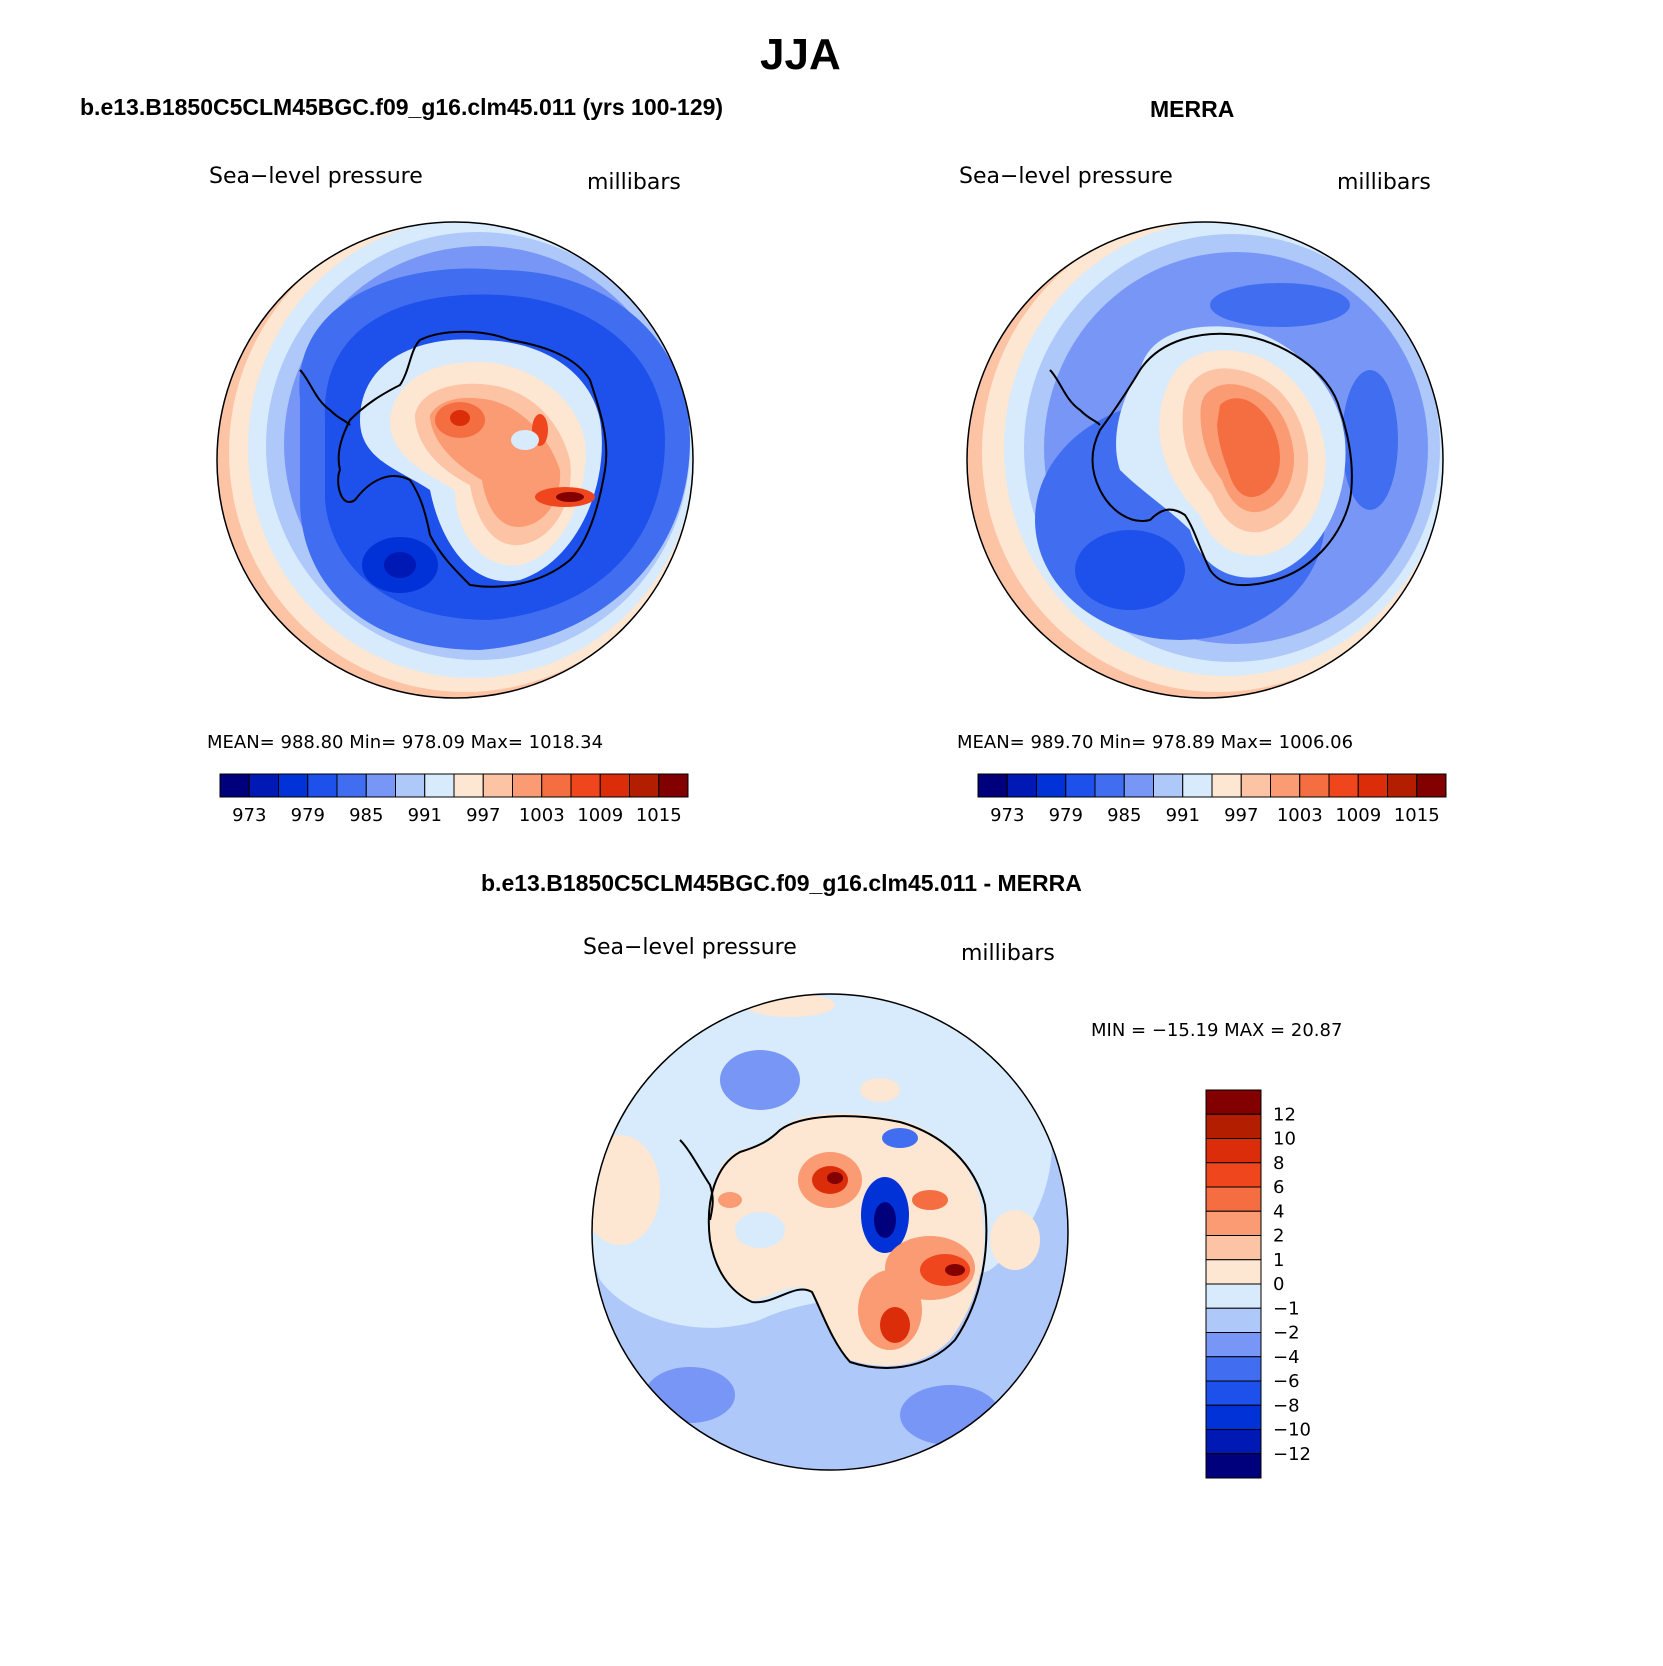  I want to click on colorbar-tick-label: 6, so click(1278, 1187).